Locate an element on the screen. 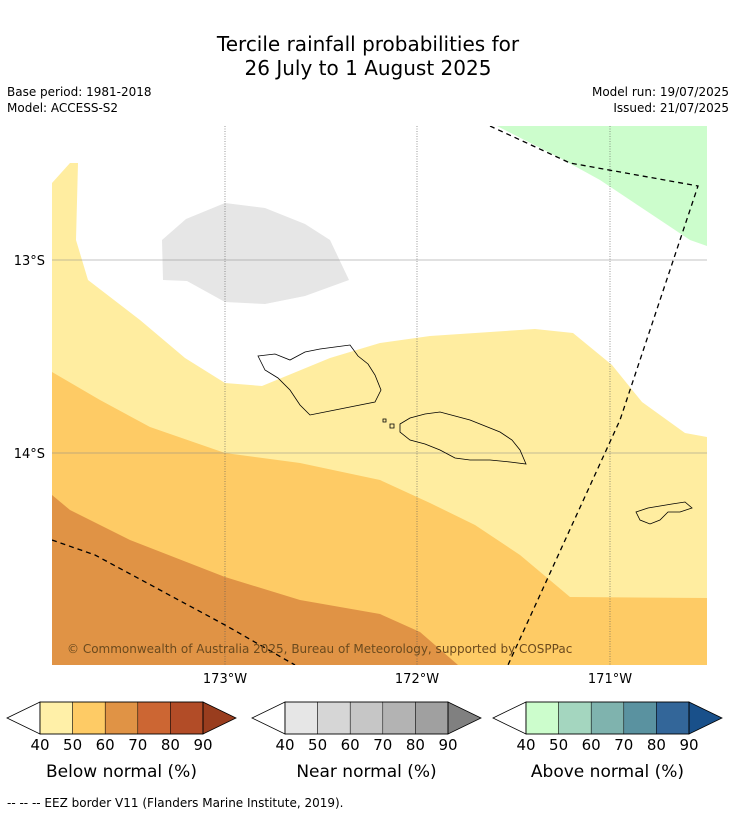  savaii-island is located at coordinates (319, 380).